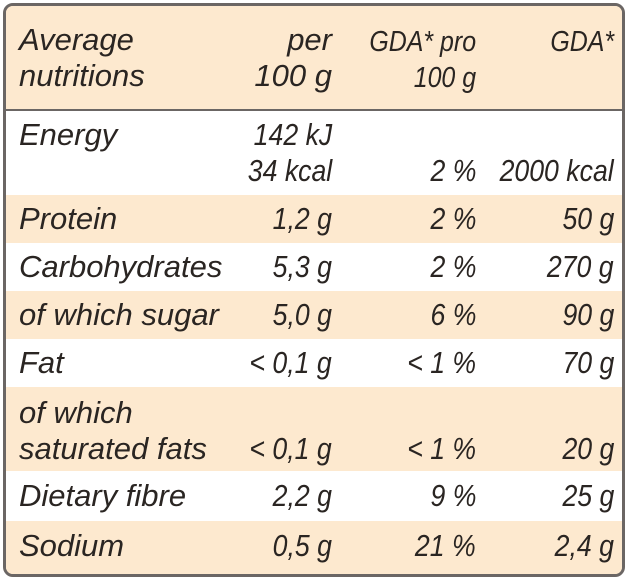  I want to click on gda-percent: 9 %, so click(453, 495).